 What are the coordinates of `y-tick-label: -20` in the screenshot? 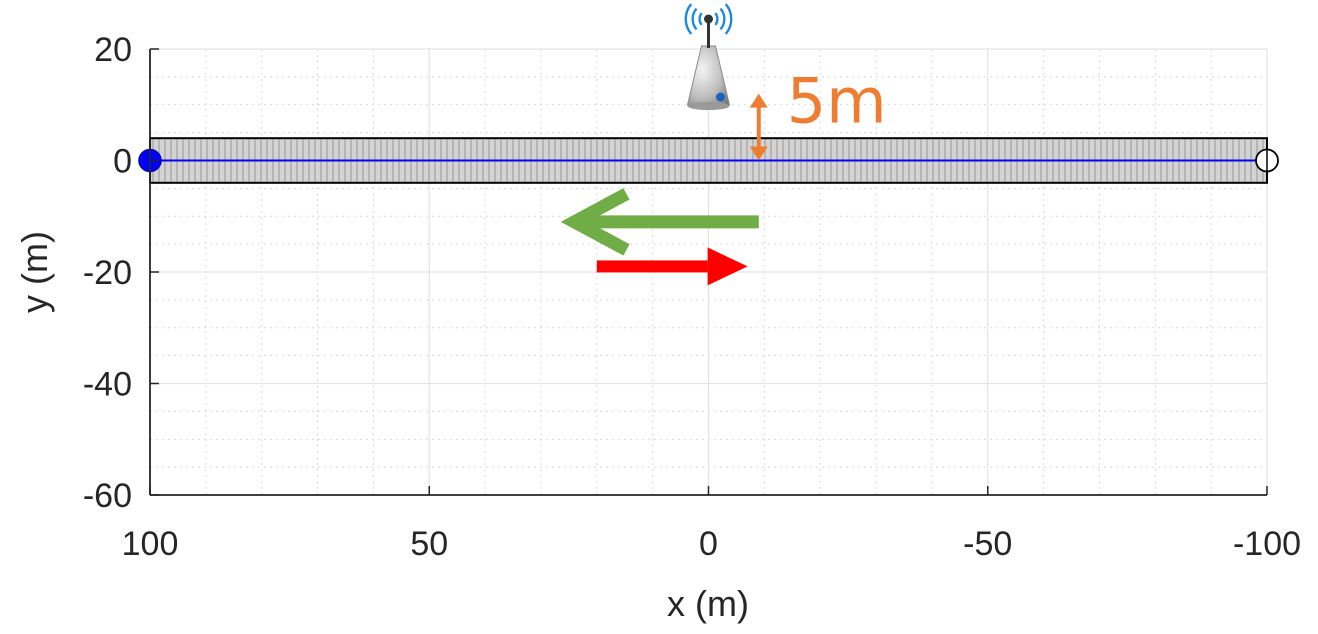 It's located at (107, 273).